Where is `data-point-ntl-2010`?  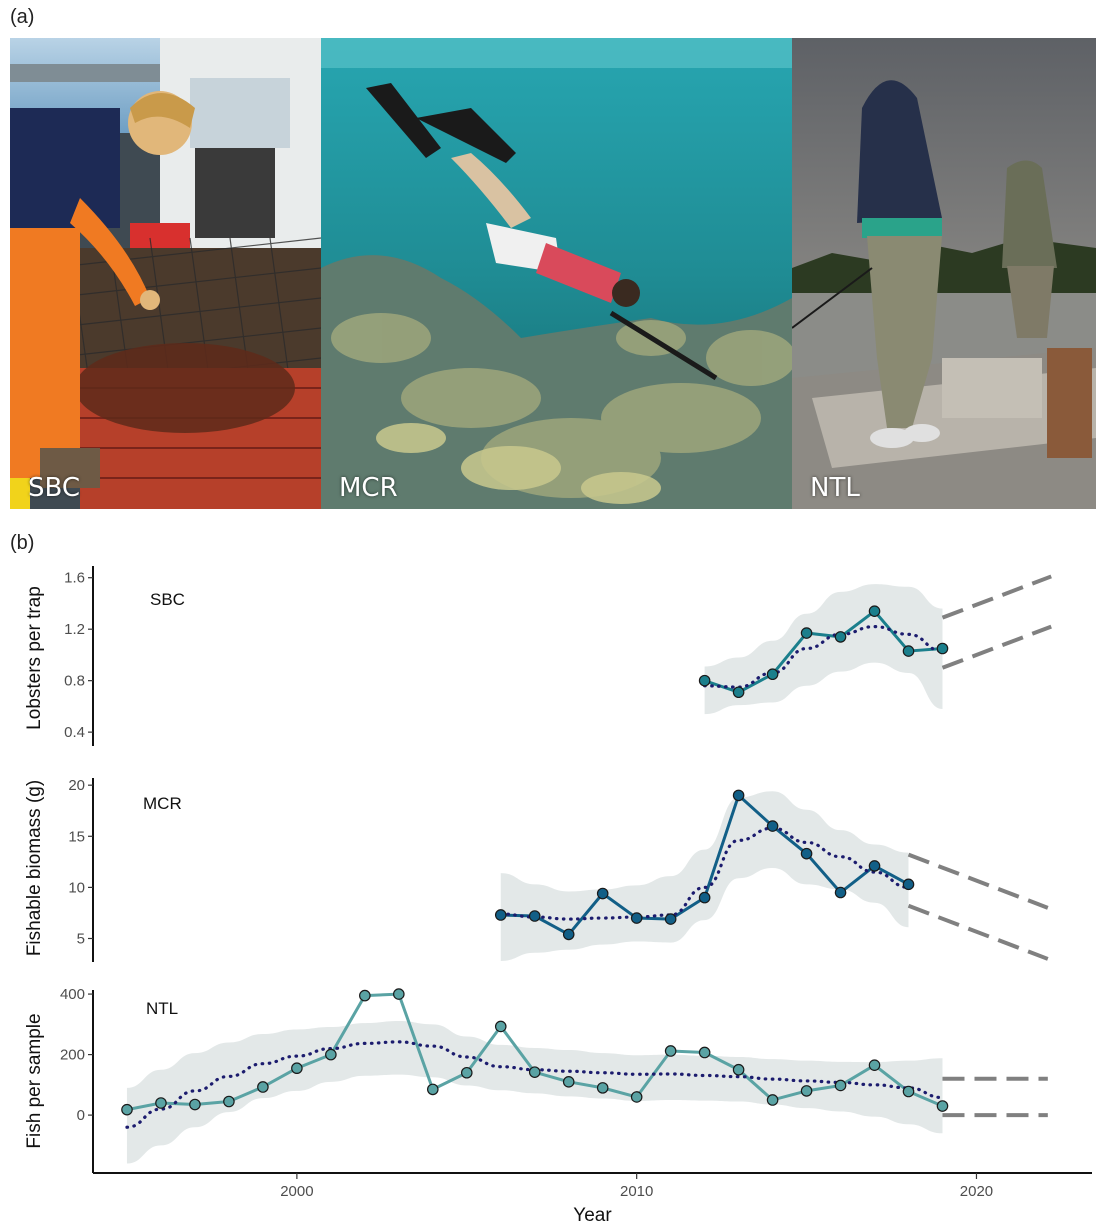 data-point-ntl-2010 is located at coordinates (636, 1097).